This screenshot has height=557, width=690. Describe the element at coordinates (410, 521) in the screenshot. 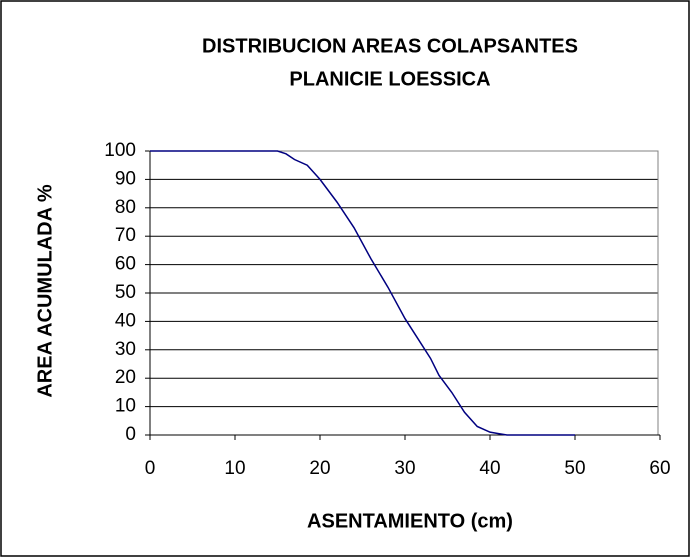

I see `x-axis-title: ASENTAMIENTO (cm)` at that location.